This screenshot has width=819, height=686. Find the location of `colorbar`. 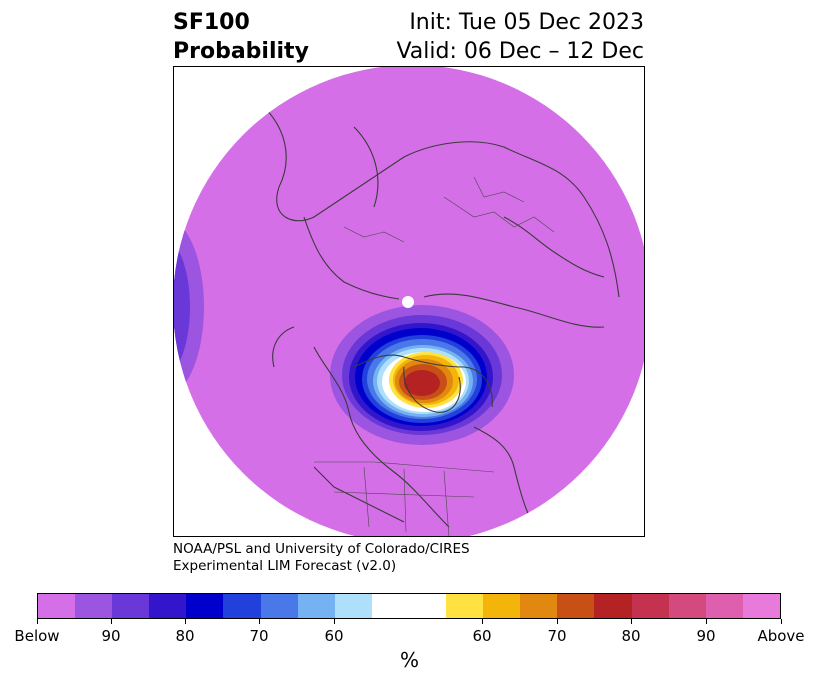

colorbar is located at coordinates (409, 606).